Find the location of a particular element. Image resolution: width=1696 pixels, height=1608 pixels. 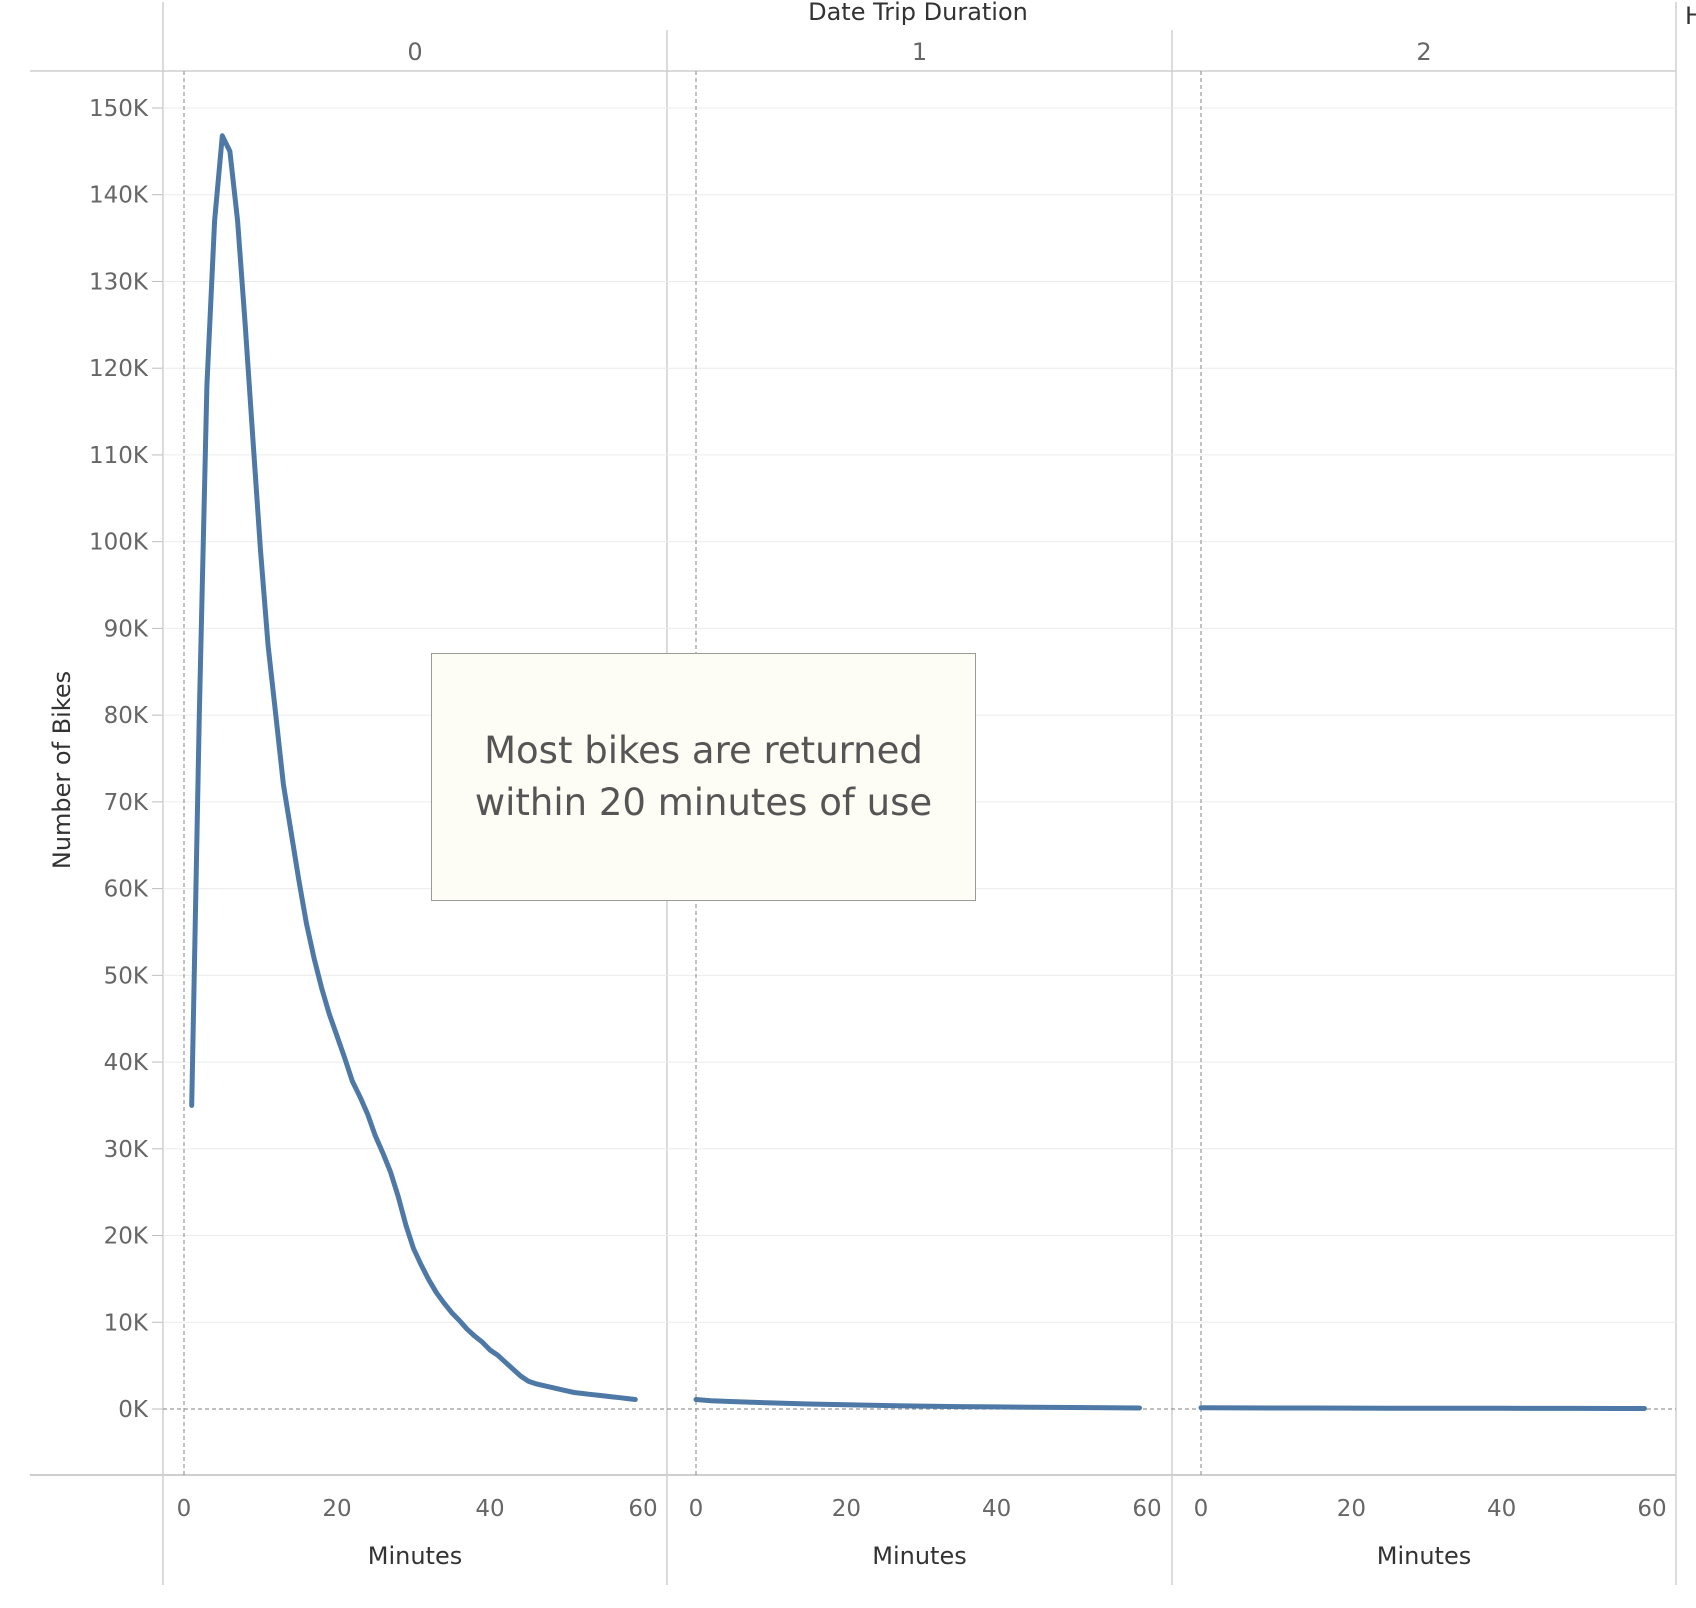

y-tick-label: 80K is located at coordinates (126, 716).